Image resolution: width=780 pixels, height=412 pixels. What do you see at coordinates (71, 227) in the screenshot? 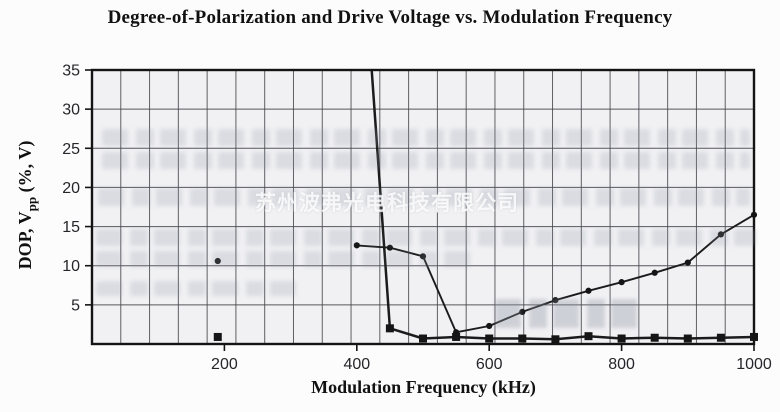
I see `y-tick-label: 15` at bounding box center [71, 227].